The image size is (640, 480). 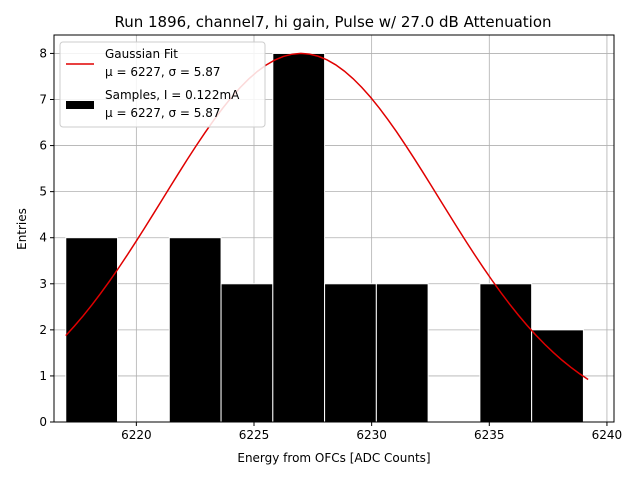 I want to click on x-tick-label: 6220, so click(x=136, y=435).